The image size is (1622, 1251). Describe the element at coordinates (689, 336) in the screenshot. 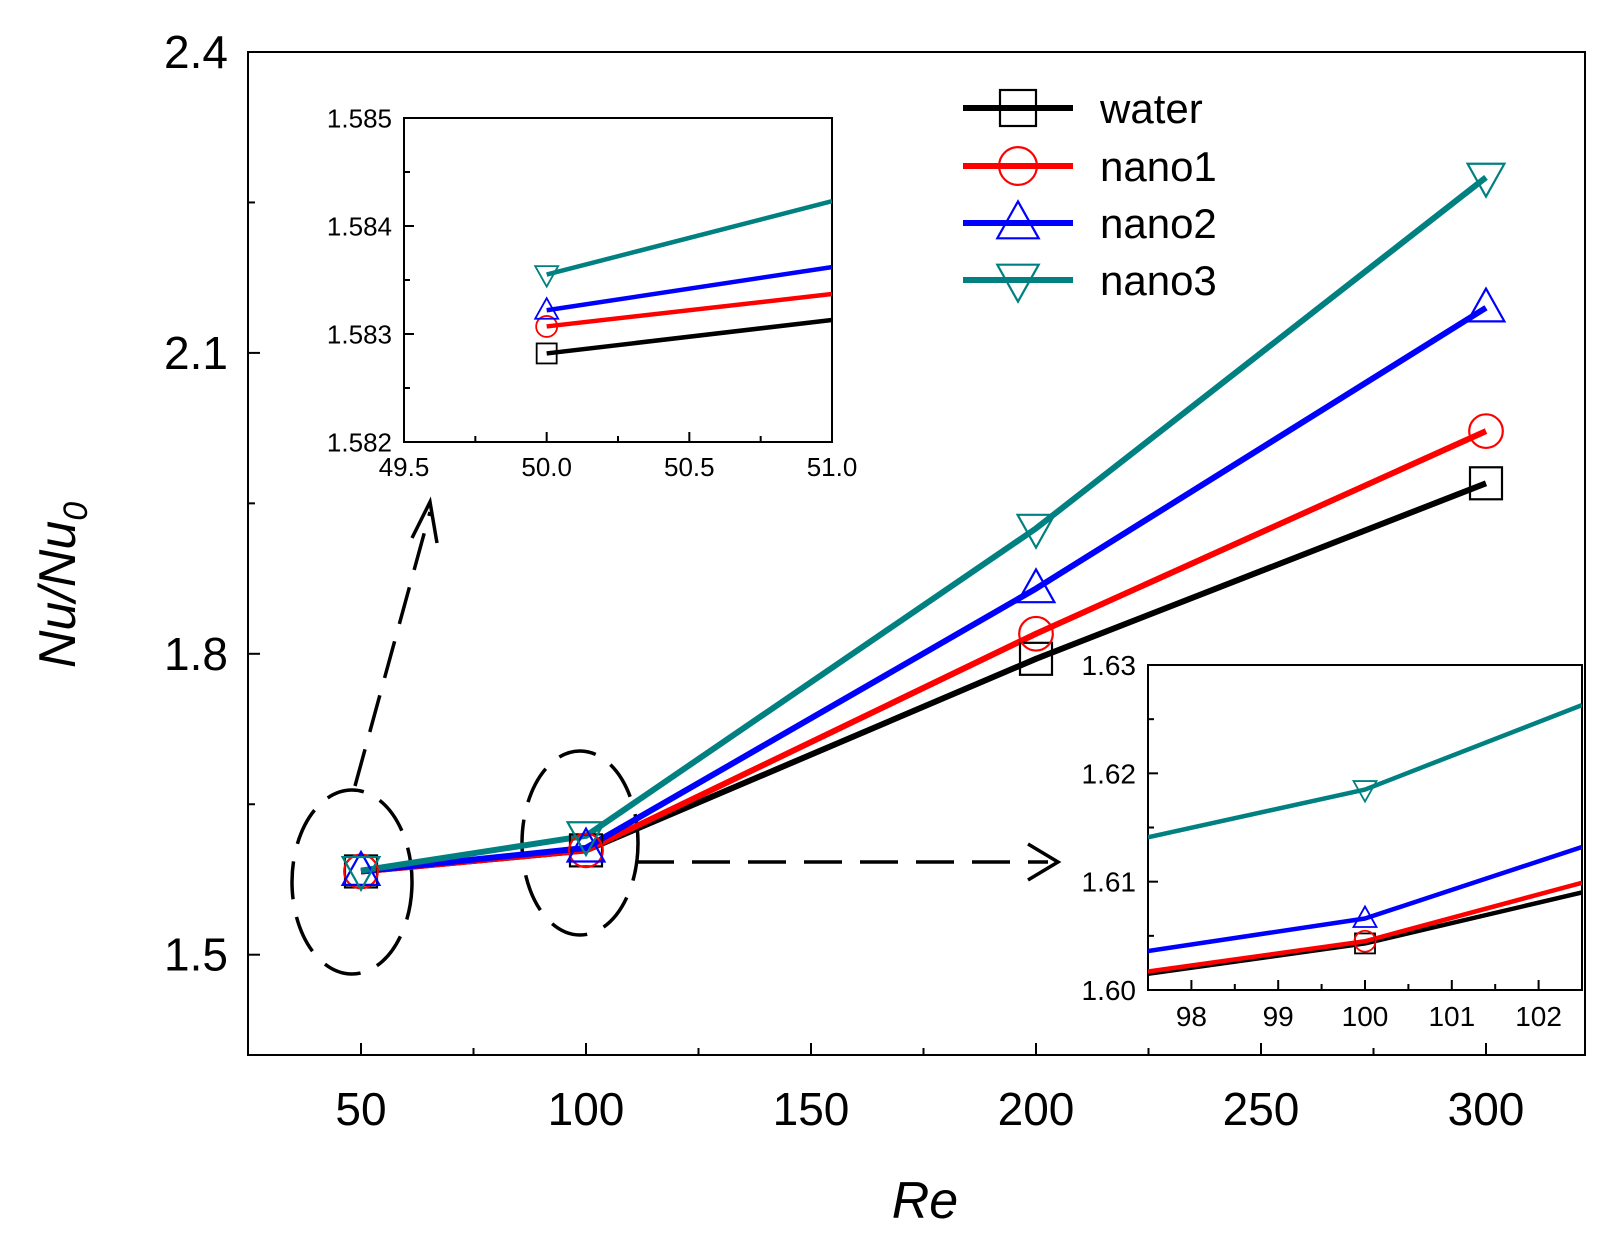

I see `inset-series-line-water` at that location.